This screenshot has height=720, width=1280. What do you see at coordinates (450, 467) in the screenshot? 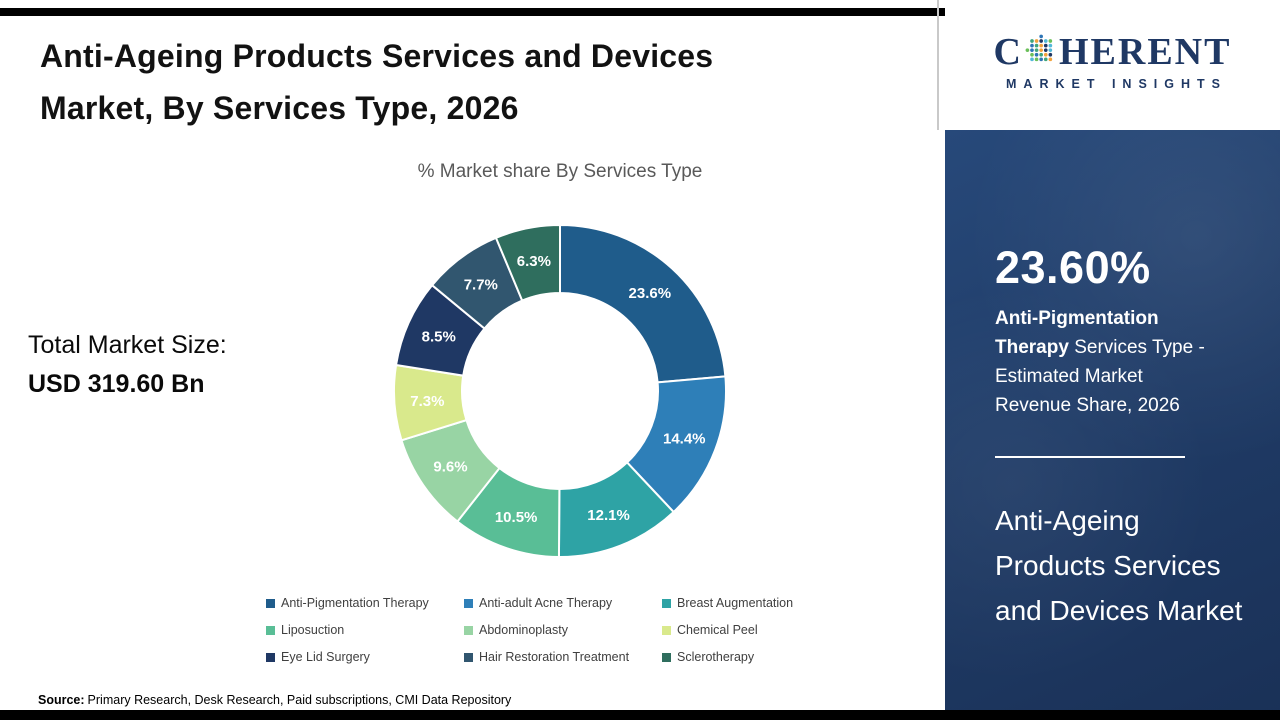
I see `donut-label-5: 9.6%` at bounding box center [450, 467].